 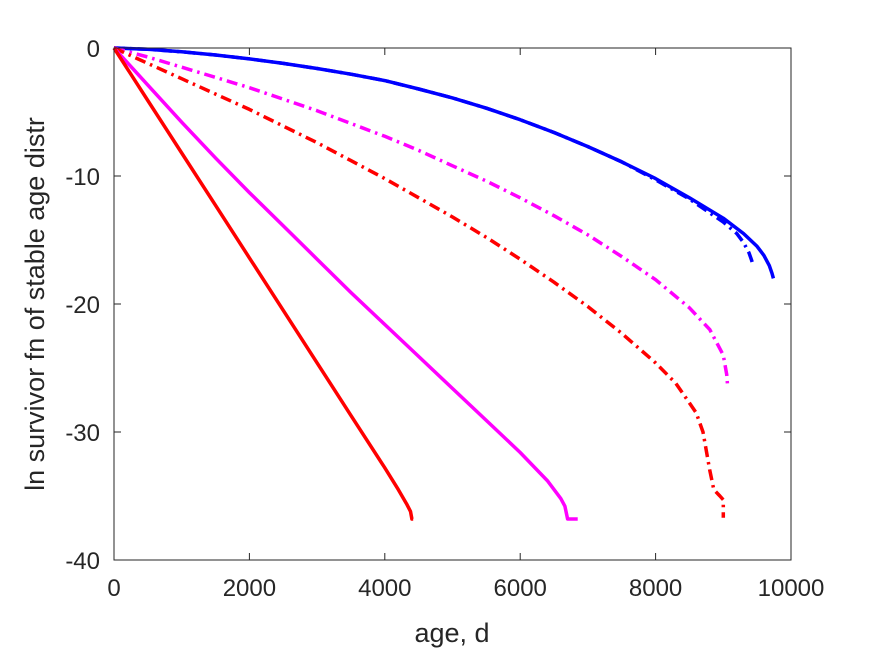 What do you see at coordinates (113, 588) in the screenshot?
I see `x-tick-label: 0` at bounding box center [113, 588].